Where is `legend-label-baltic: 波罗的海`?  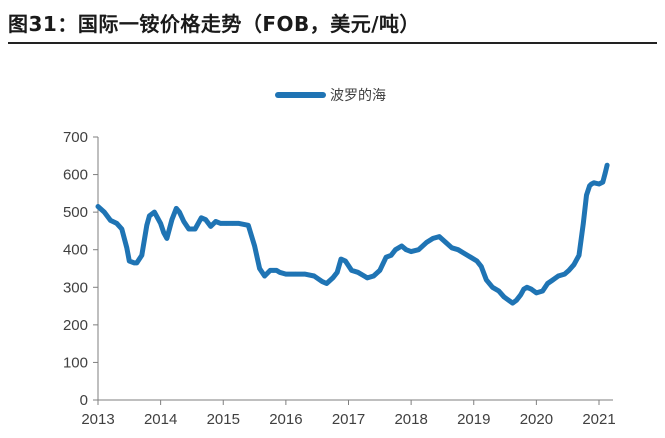
legend-label-baltic: 波罗的海 is located at coordinates (358, 95).